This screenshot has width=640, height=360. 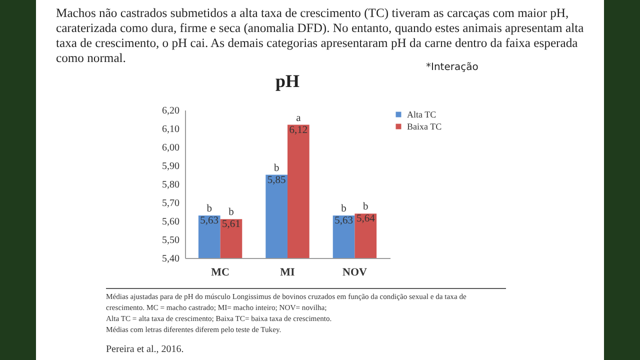 I want to click on chart-title: pH, so click(x=287, y=81).